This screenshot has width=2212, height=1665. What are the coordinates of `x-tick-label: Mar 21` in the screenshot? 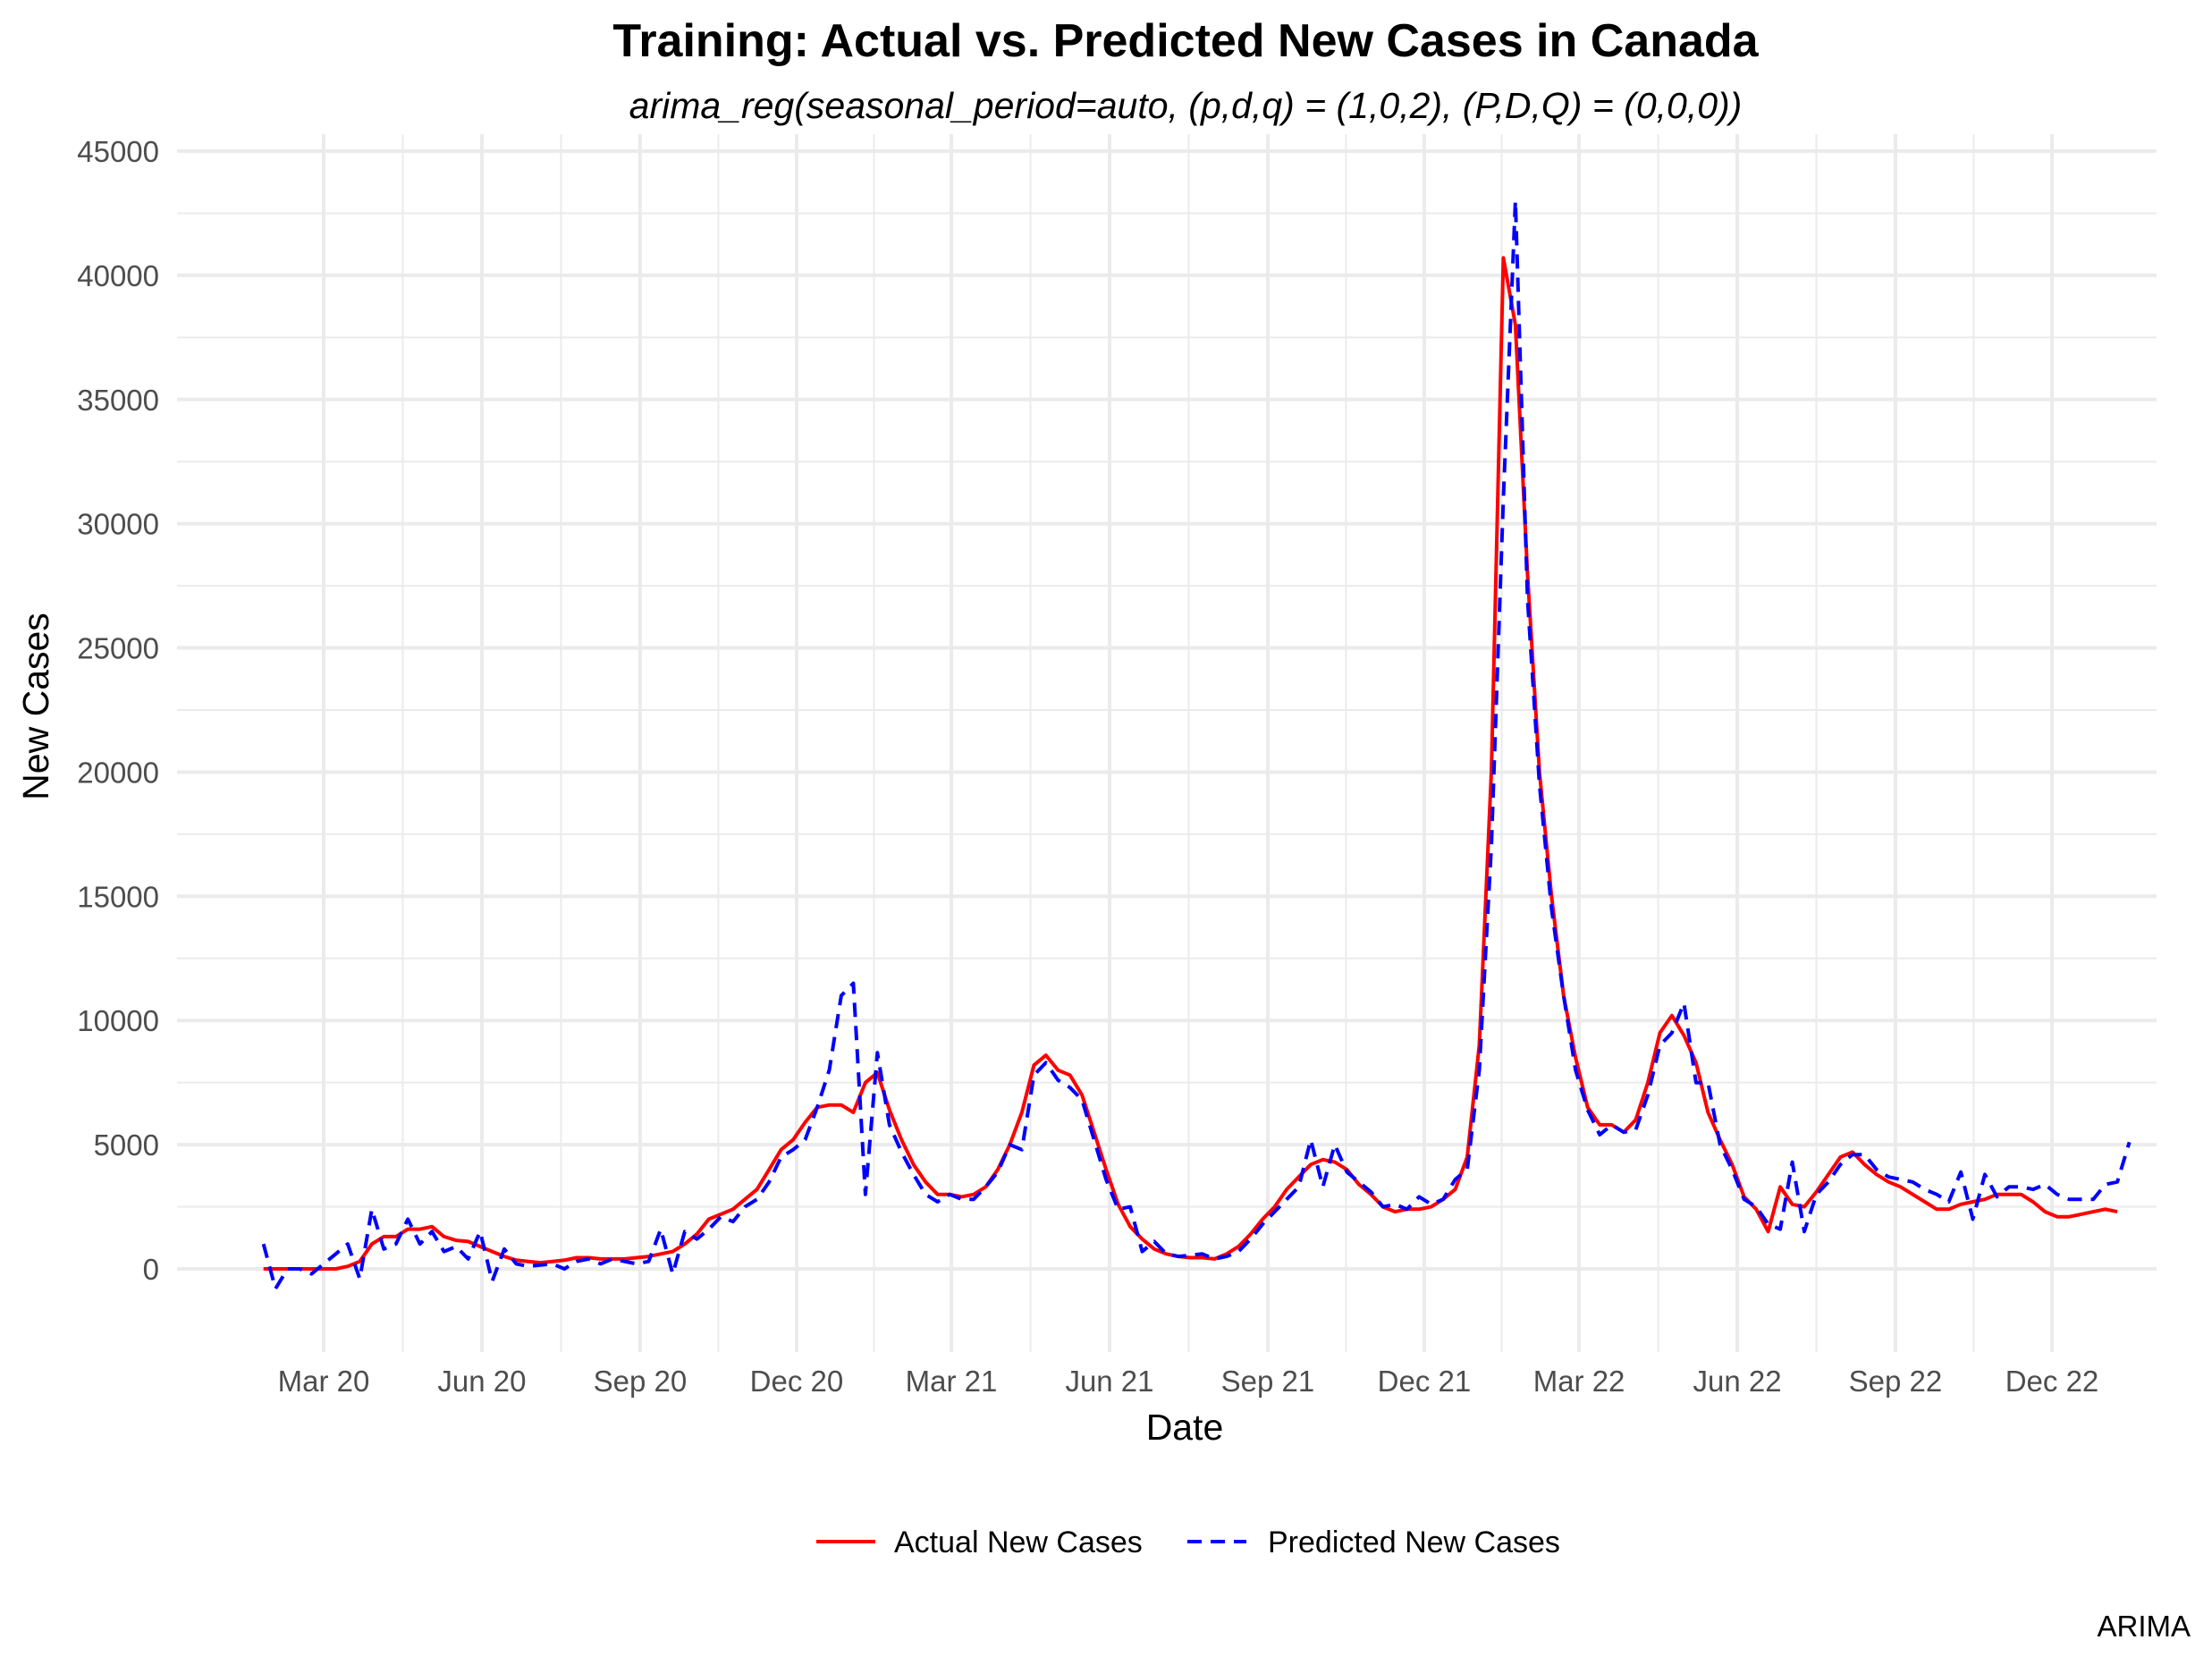 It's located at (952, 1381).